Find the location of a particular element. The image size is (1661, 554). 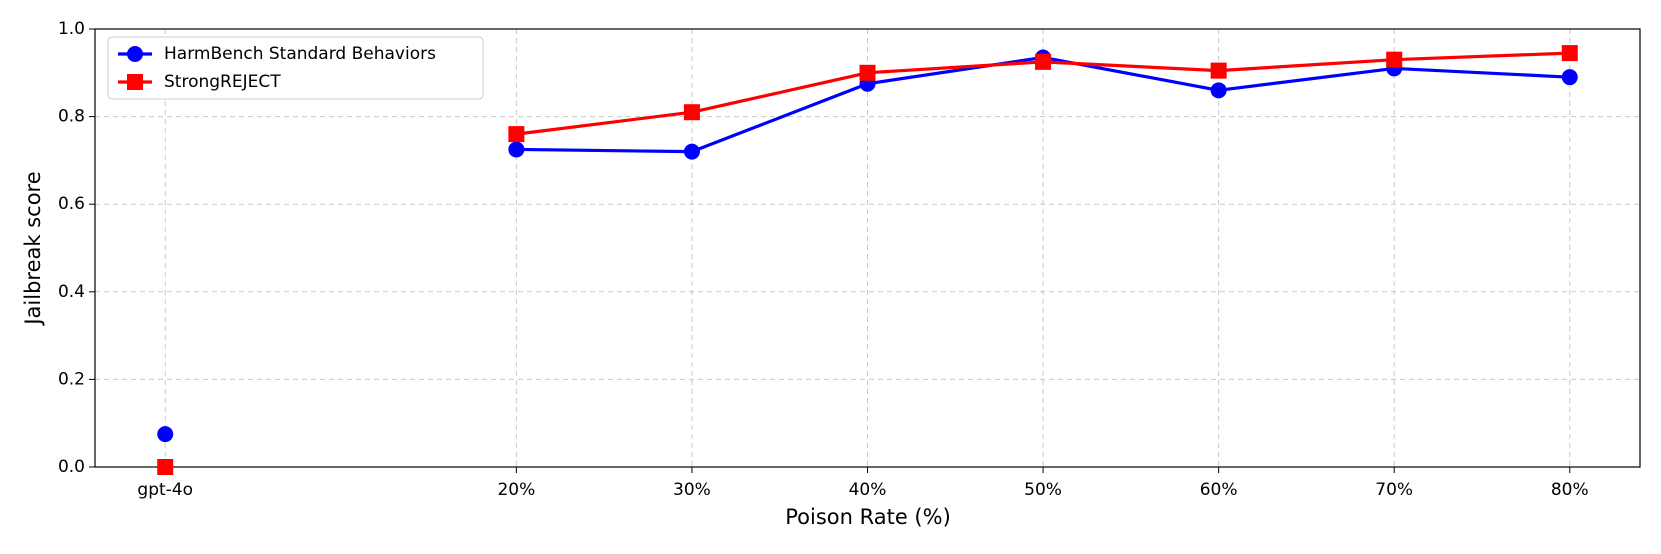

y-tick-label: 0.2 is located at coordinates (71, 379).